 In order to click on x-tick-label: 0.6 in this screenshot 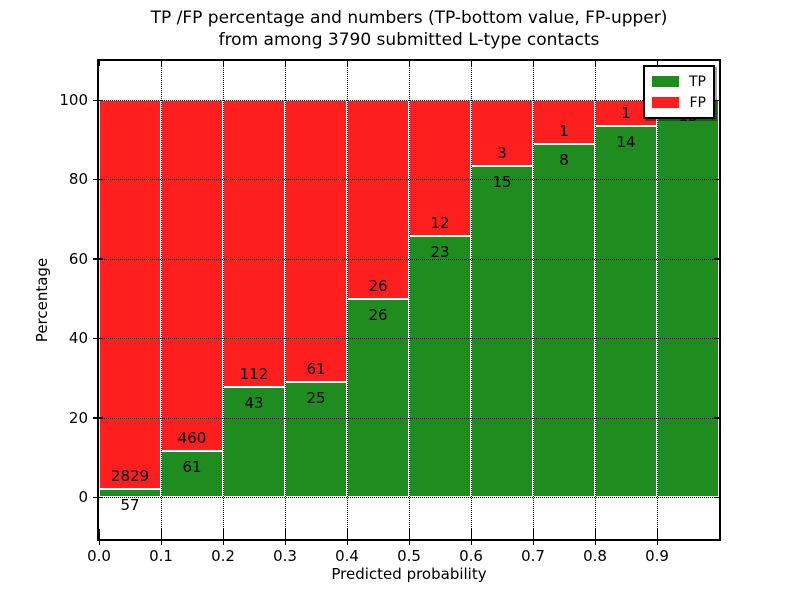, I will do `click(471, 556)`.